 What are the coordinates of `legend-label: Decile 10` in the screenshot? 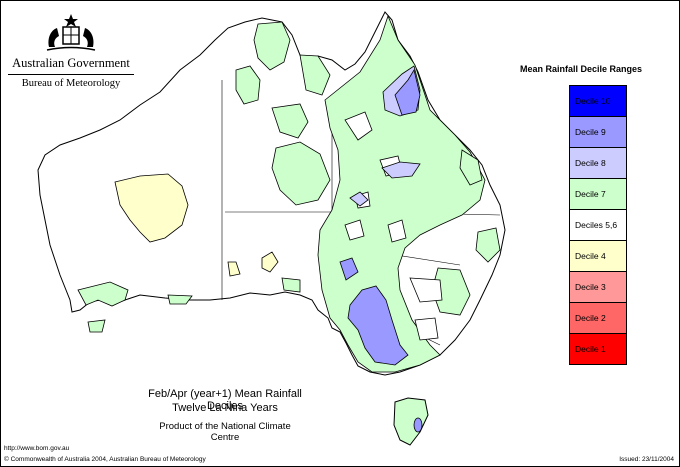 It's located at (593, 101).